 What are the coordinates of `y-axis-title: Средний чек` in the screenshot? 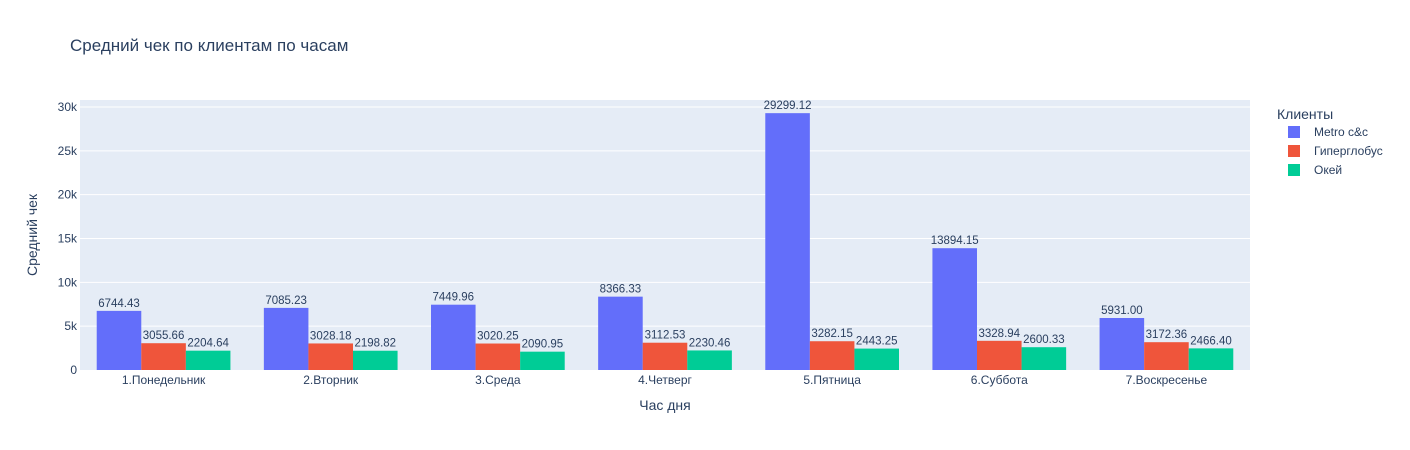 It's located at (32, 234).